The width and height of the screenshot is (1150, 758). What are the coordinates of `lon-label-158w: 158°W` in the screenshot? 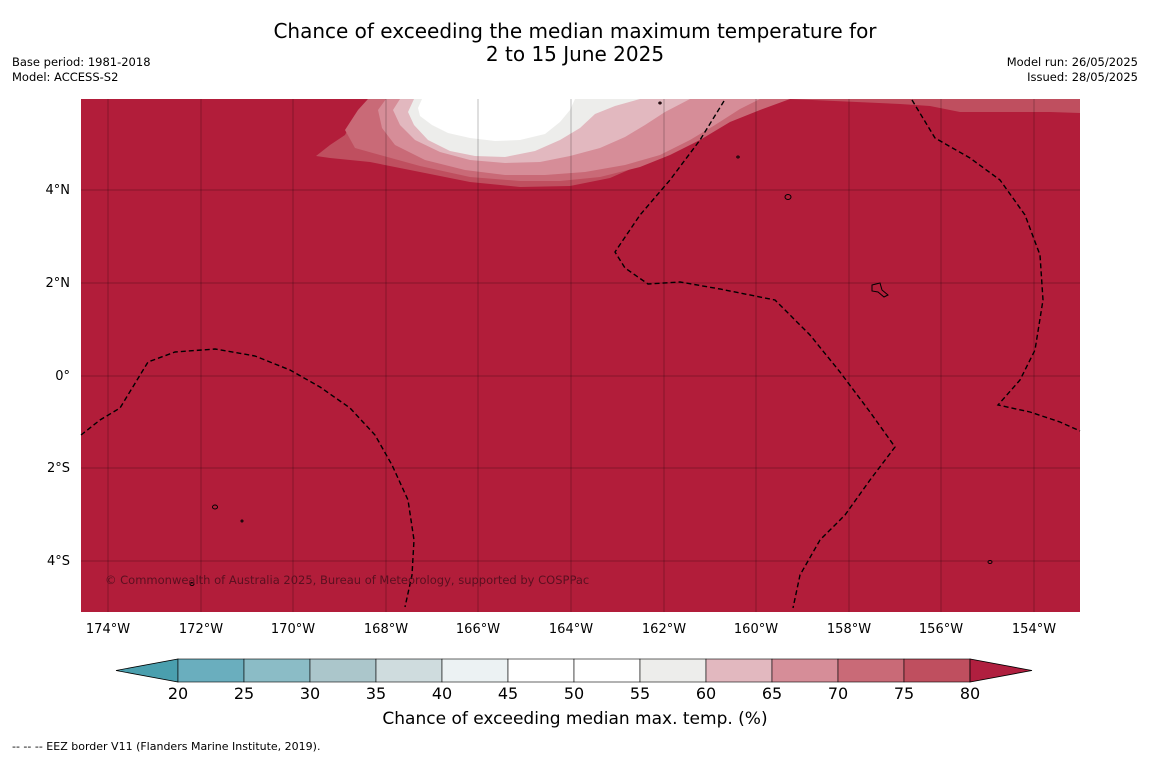 It's located at (849, 629).